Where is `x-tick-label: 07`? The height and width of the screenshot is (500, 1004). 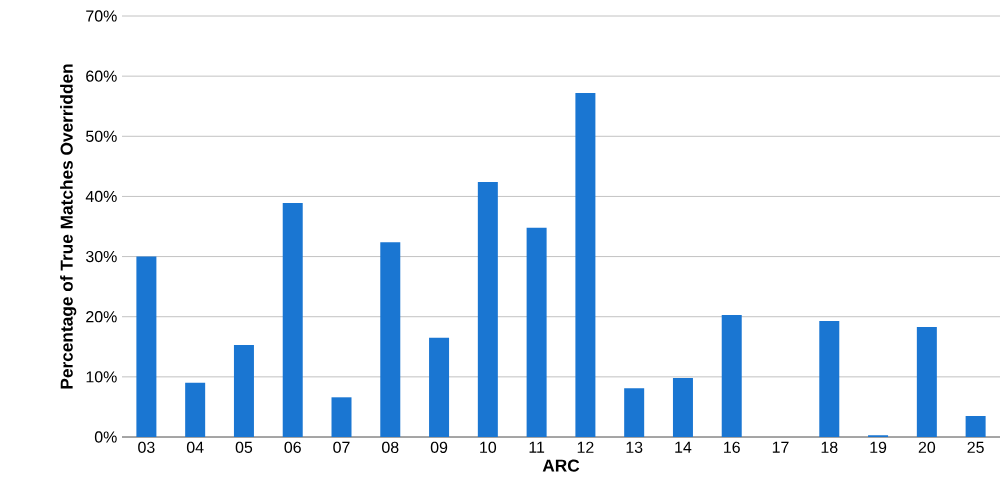 x-tick-label: 07 is located at coordinates (341, 447).